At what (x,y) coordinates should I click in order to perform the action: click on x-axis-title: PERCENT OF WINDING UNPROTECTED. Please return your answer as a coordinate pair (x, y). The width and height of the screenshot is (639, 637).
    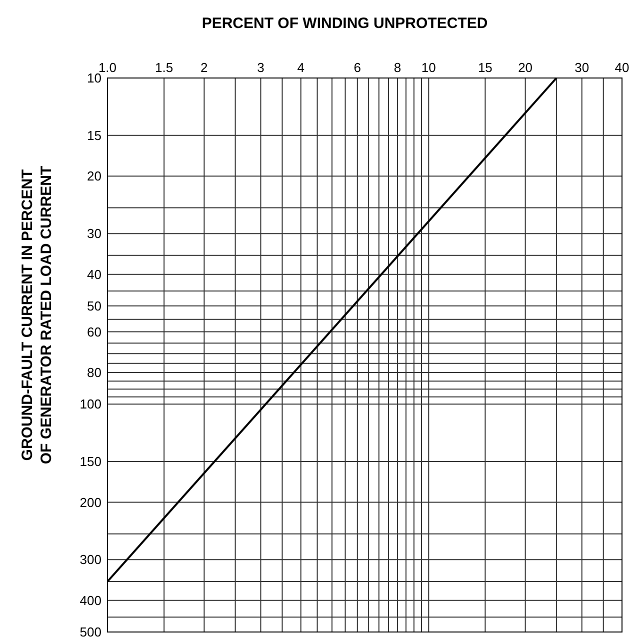
    Looking at the image, I should click on (345, 23).